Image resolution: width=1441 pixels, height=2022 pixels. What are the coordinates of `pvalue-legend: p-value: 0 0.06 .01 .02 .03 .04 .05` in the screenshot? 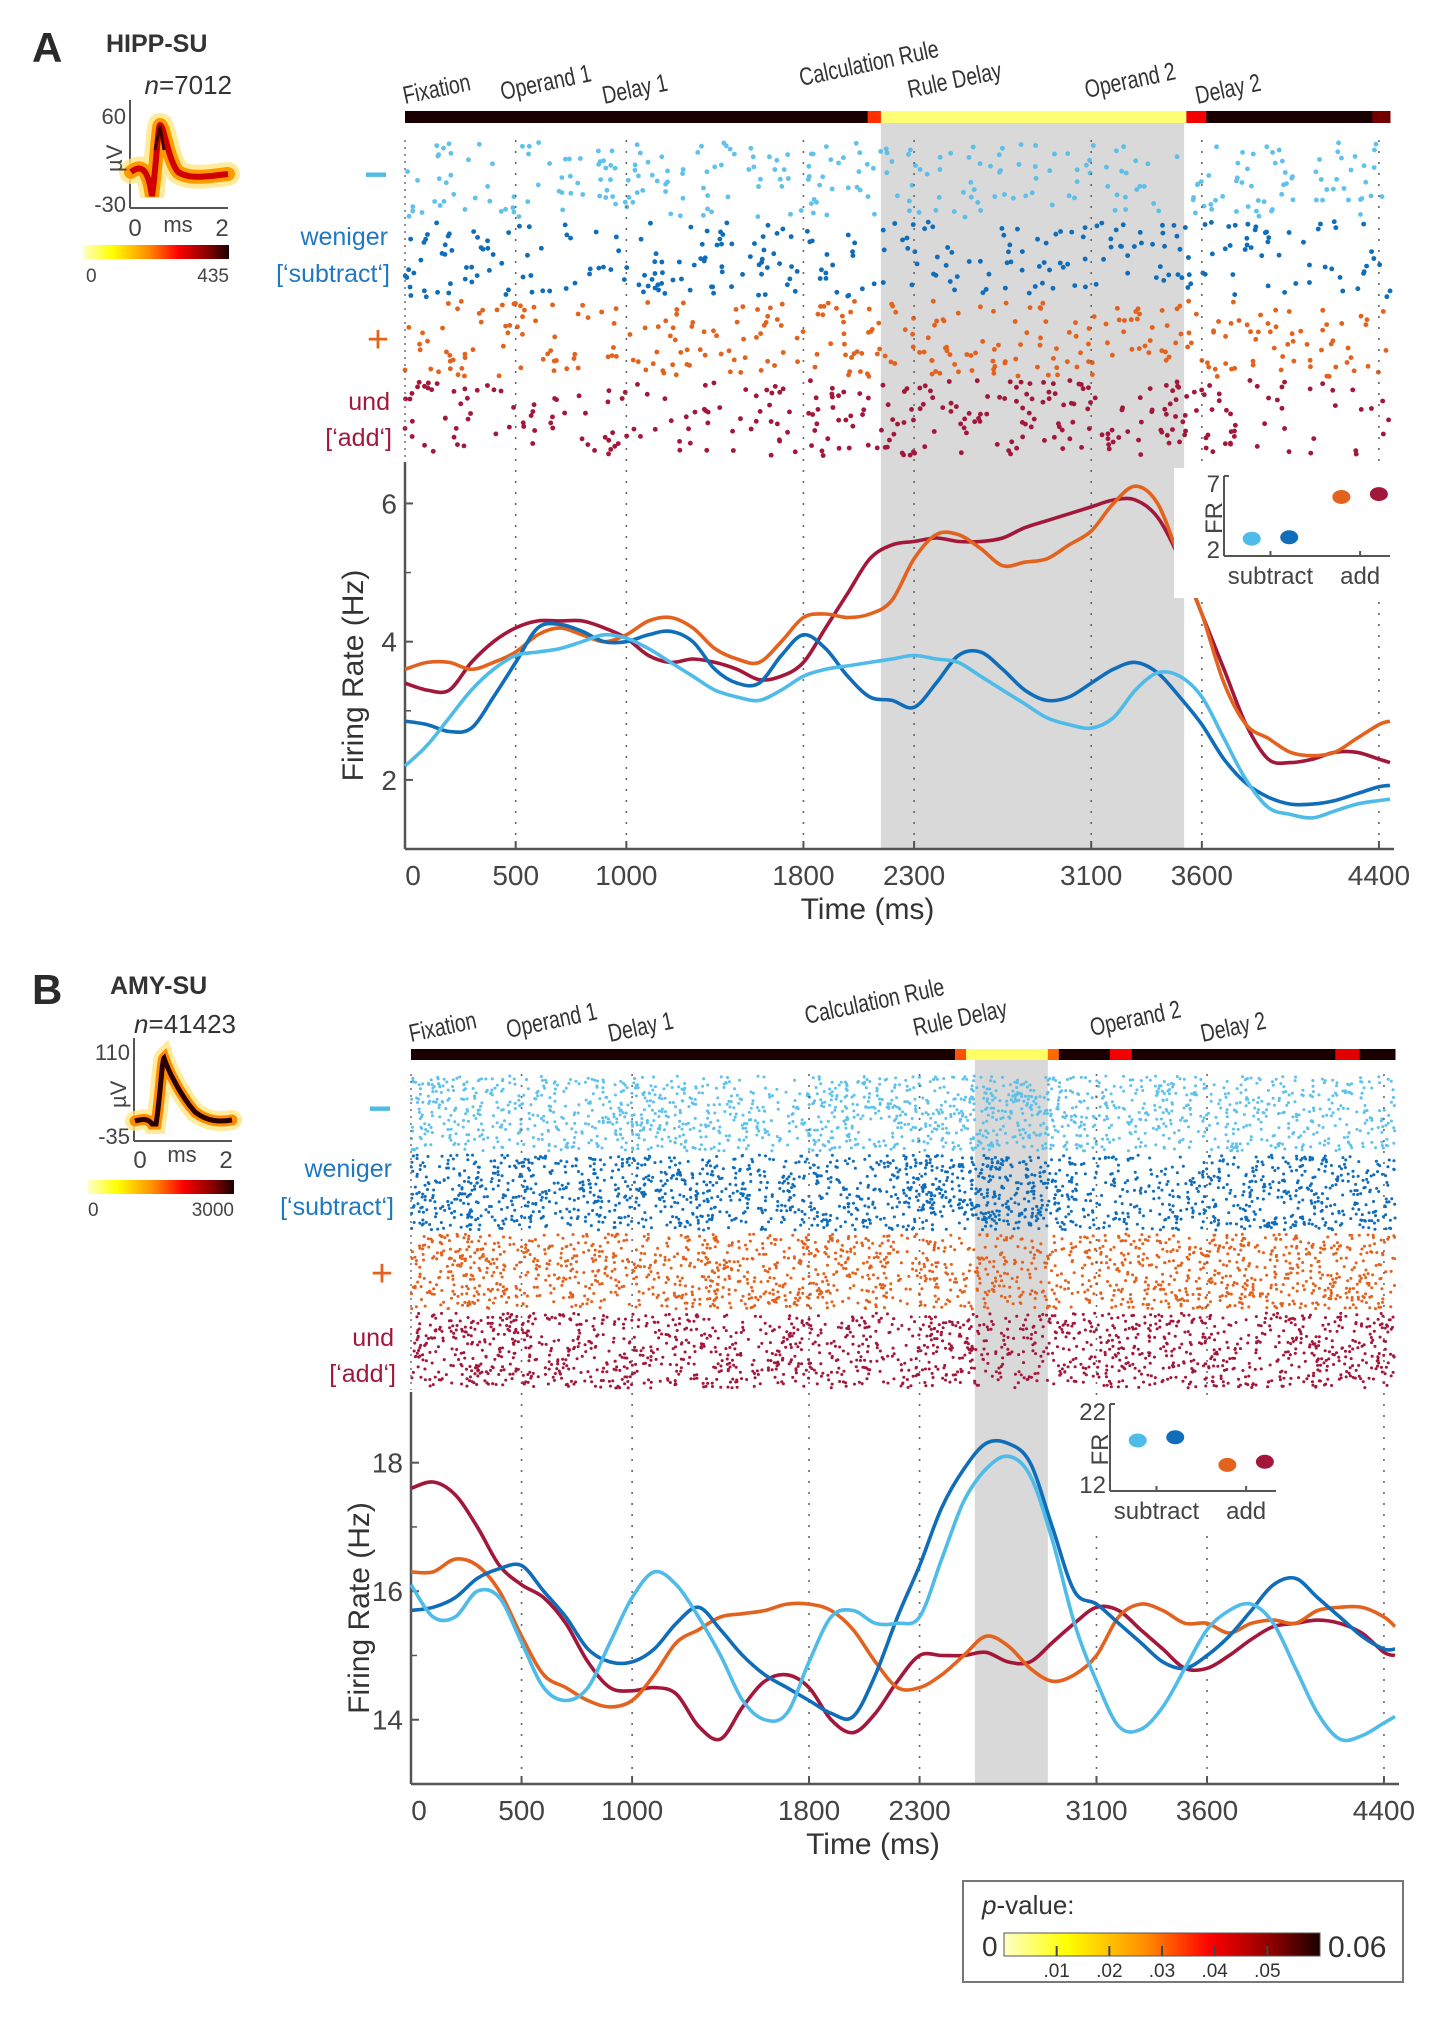 It's located at (1183, 1931).